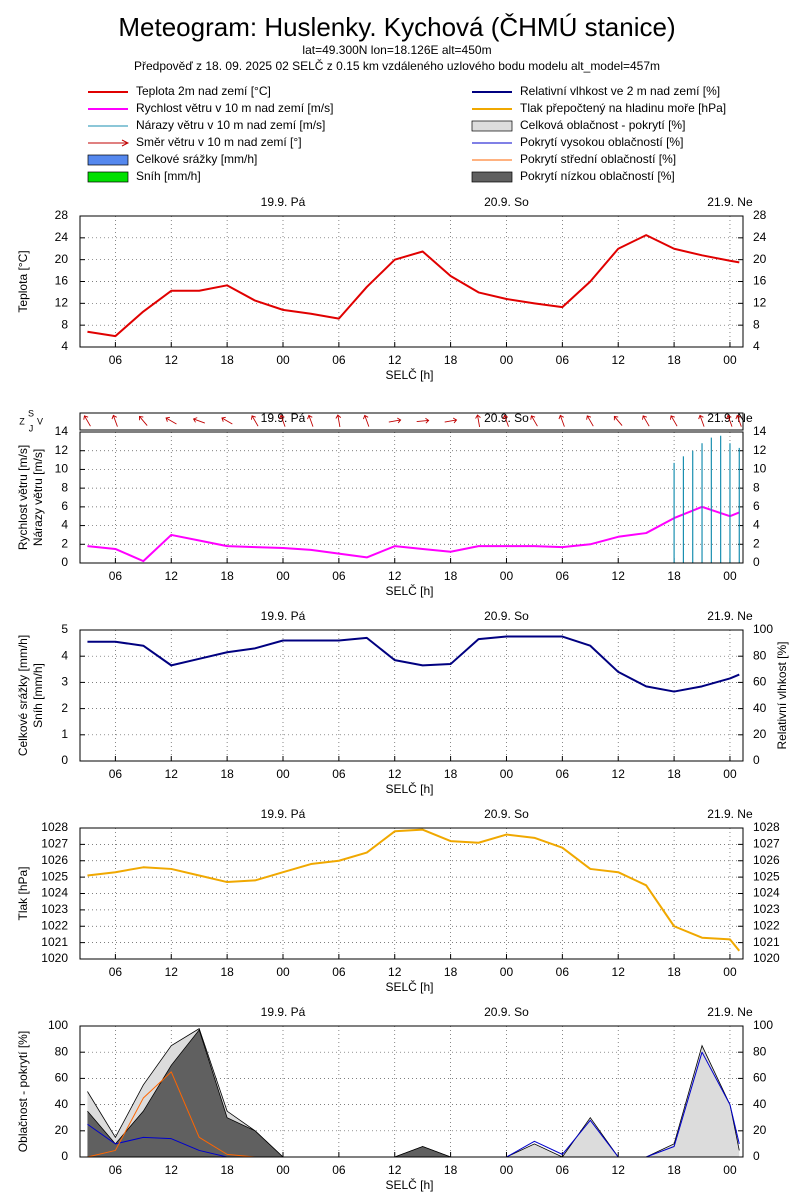  I want to click on y2-tick-label: 1023, so click(766, 909).